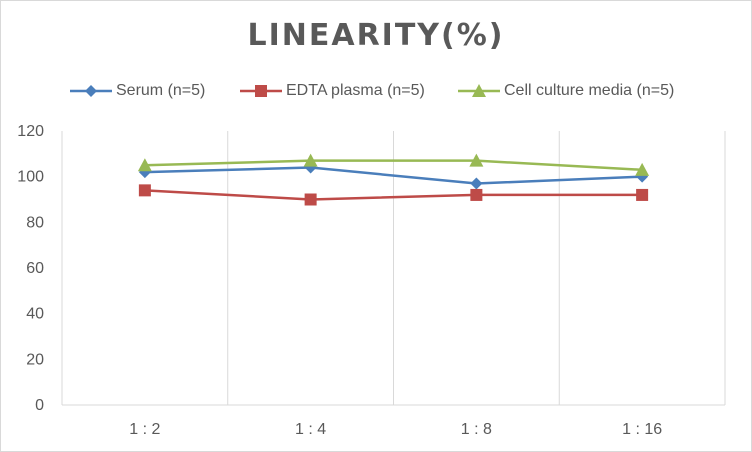  What do you see at coordinates (144, 429) in the screenshot?
I see `x-tick-label: 1 : 2` at bounding box center [144, 429].